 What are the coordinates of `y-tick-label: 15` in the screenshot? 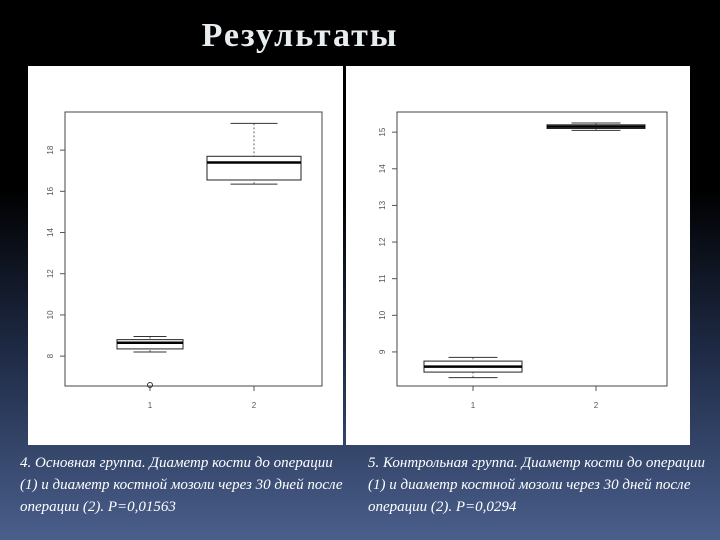 It's located at (382, 131).